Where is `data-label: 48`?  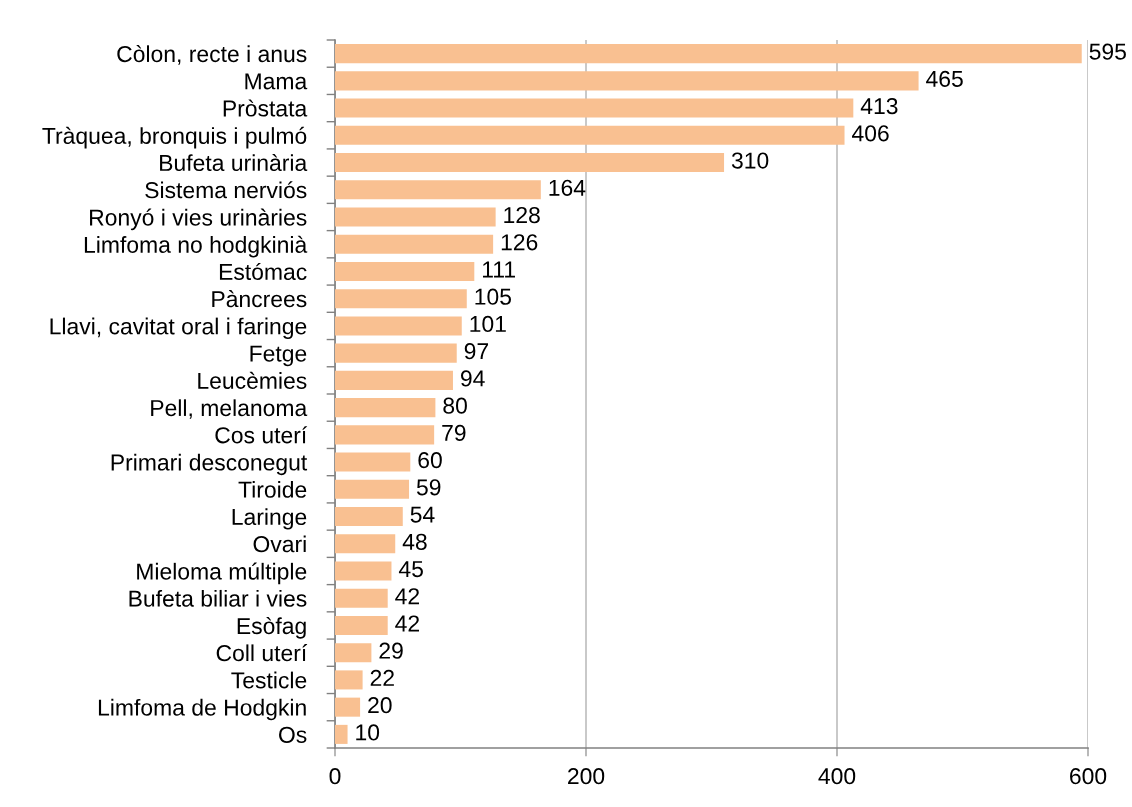 data-label: 48 is located at coordinates (414, 541).